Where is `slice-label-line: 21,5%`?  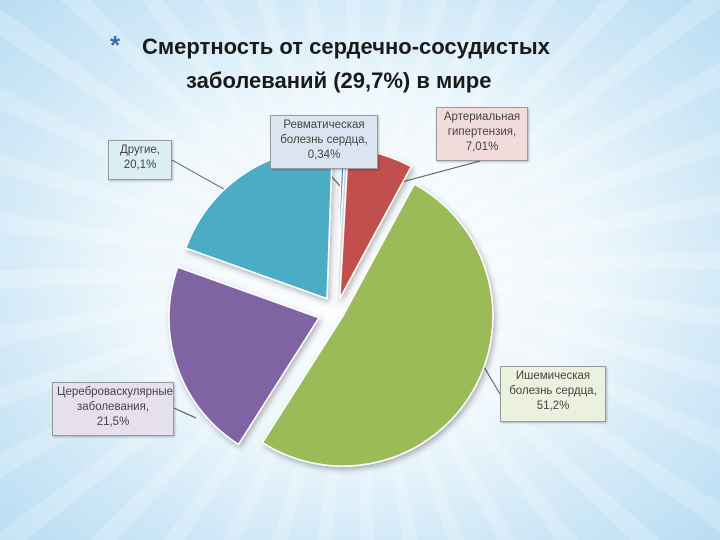 slice-label-line: 21,5% is located at coordinates (113, 422).